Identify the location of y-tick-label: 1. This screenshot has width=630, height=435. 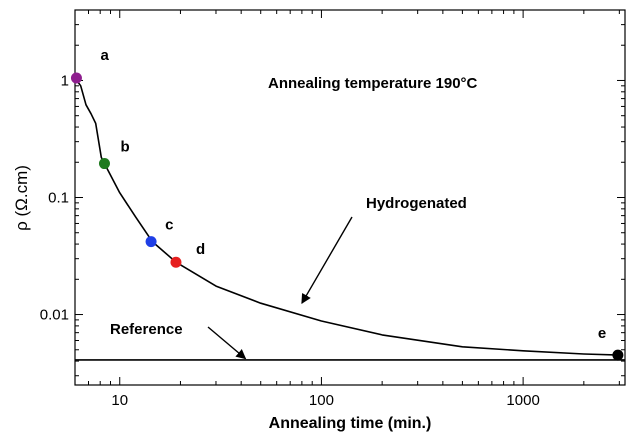
(65, 80).